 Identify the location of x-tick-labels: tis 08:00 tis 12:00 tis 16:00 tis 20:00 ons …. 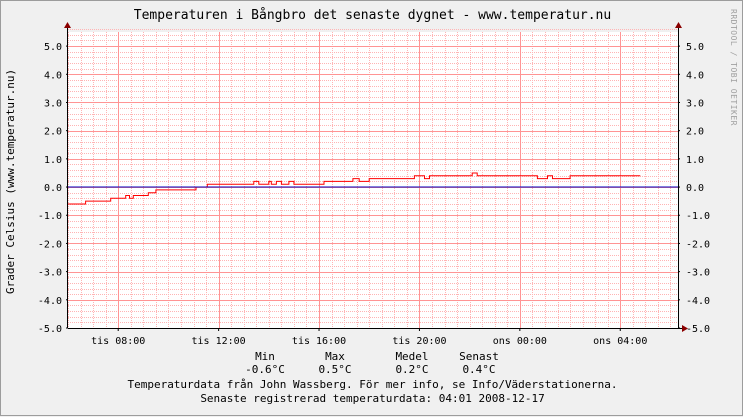
(369, 337).